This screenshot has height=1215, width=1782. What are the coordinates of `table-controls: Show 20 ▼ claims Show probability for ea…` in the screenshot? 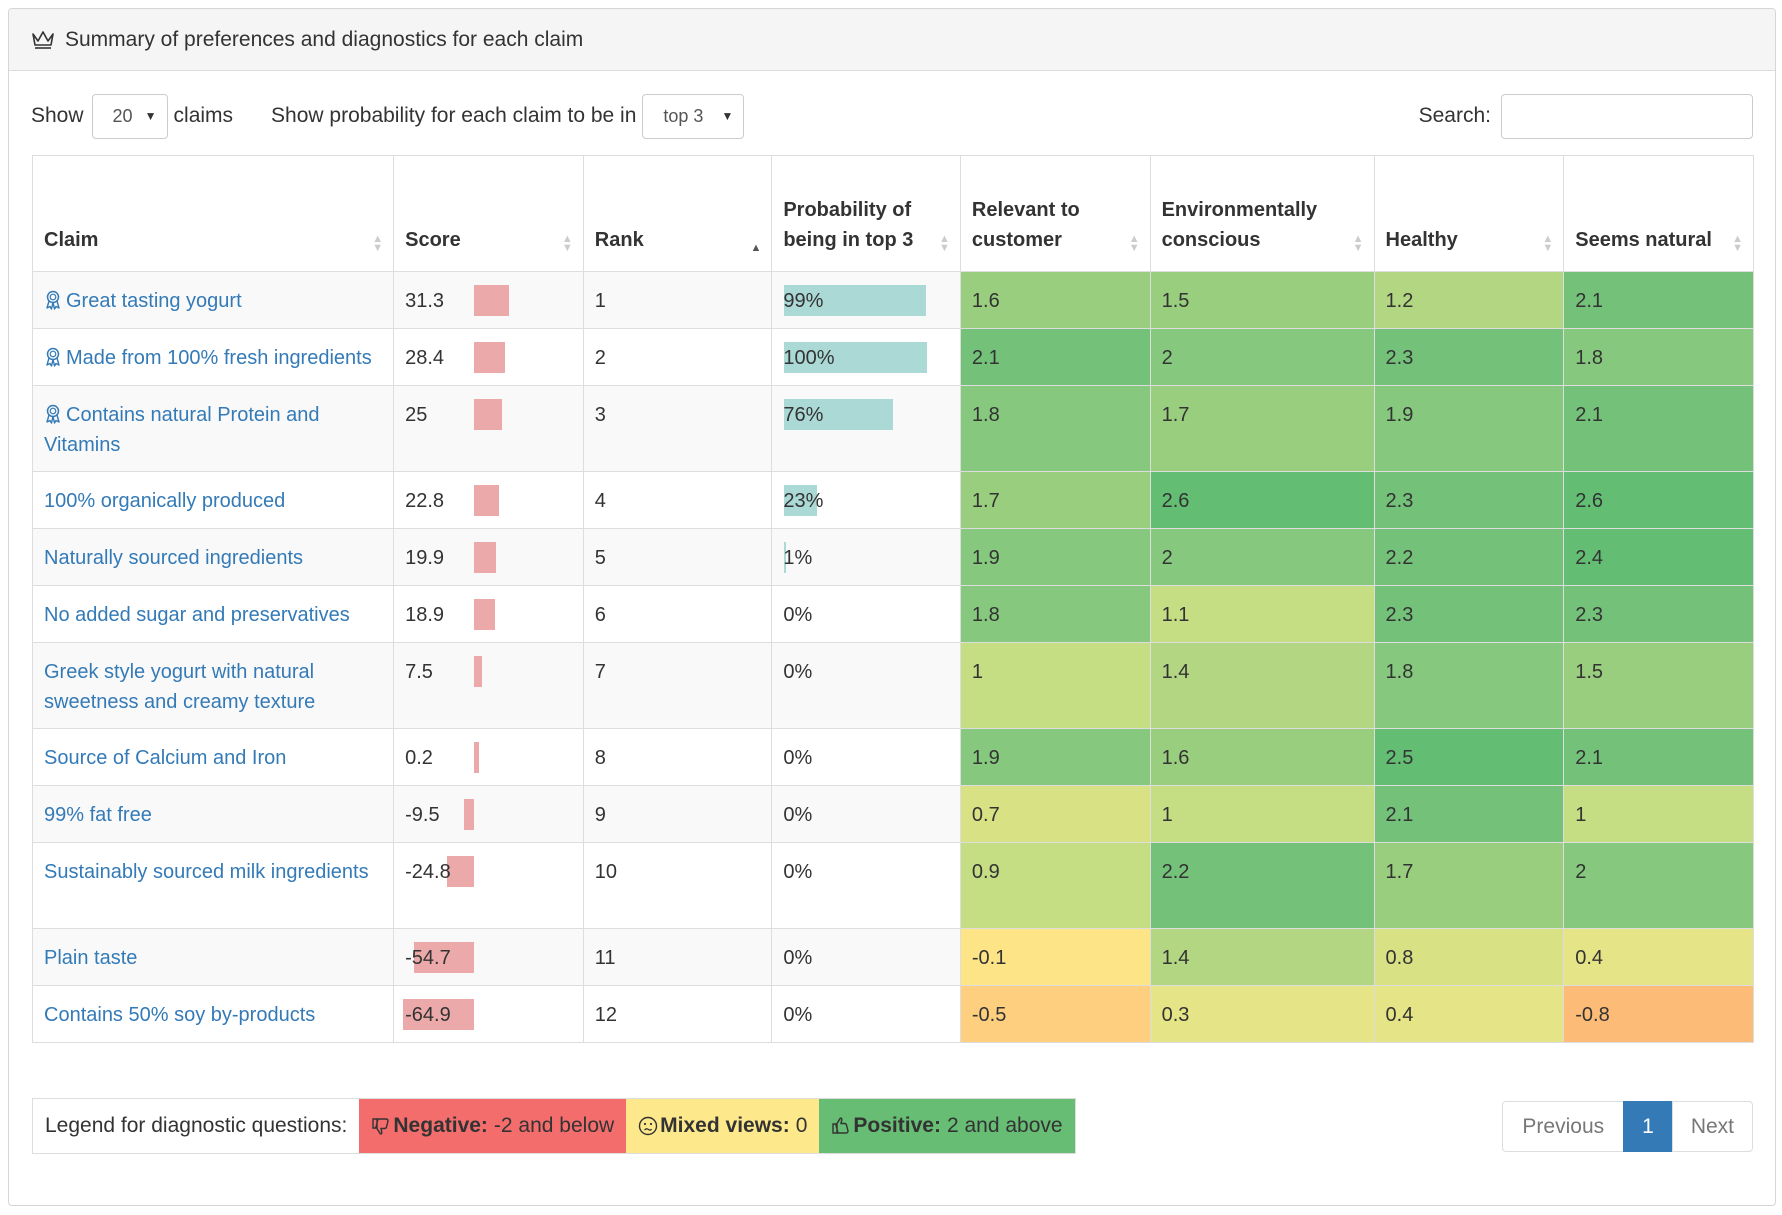 It's located at (892, 116).